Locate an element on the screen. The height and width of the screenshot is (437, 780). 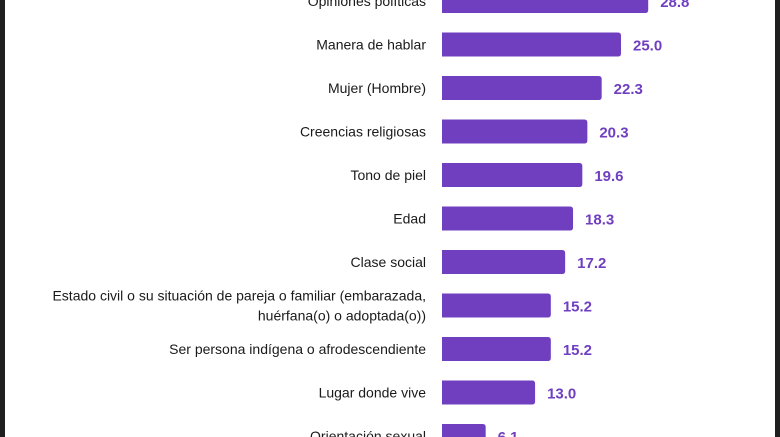
category-label-line: Mujer (Hombre) is located at coordinates (377, 88).